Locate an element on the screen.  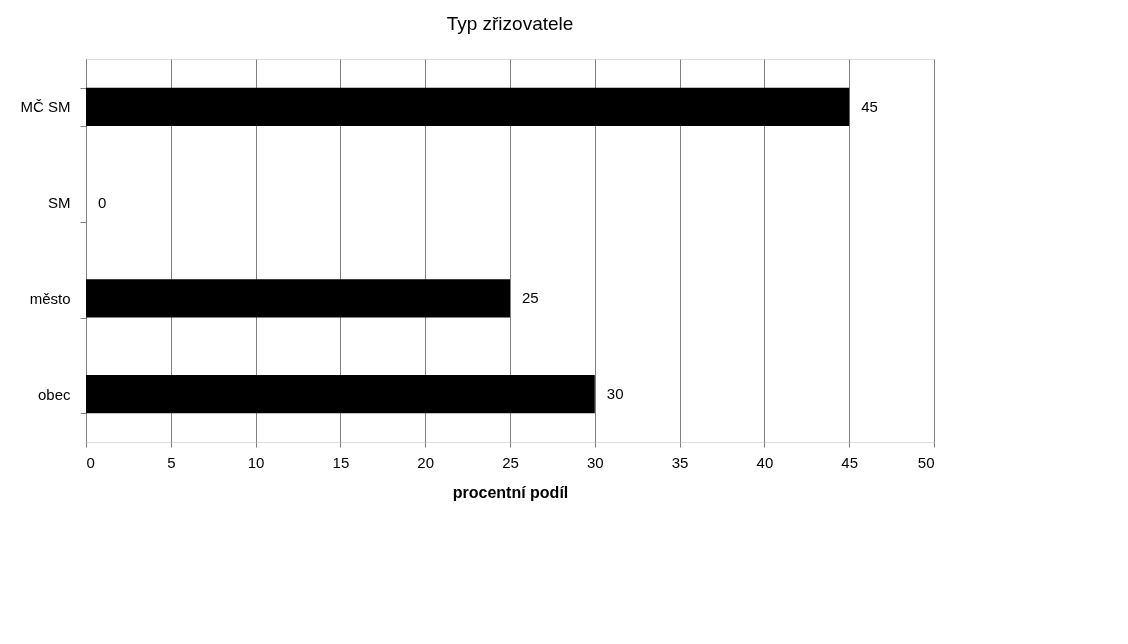
x-tick-label: 25 is located at coordinates (510, 462).